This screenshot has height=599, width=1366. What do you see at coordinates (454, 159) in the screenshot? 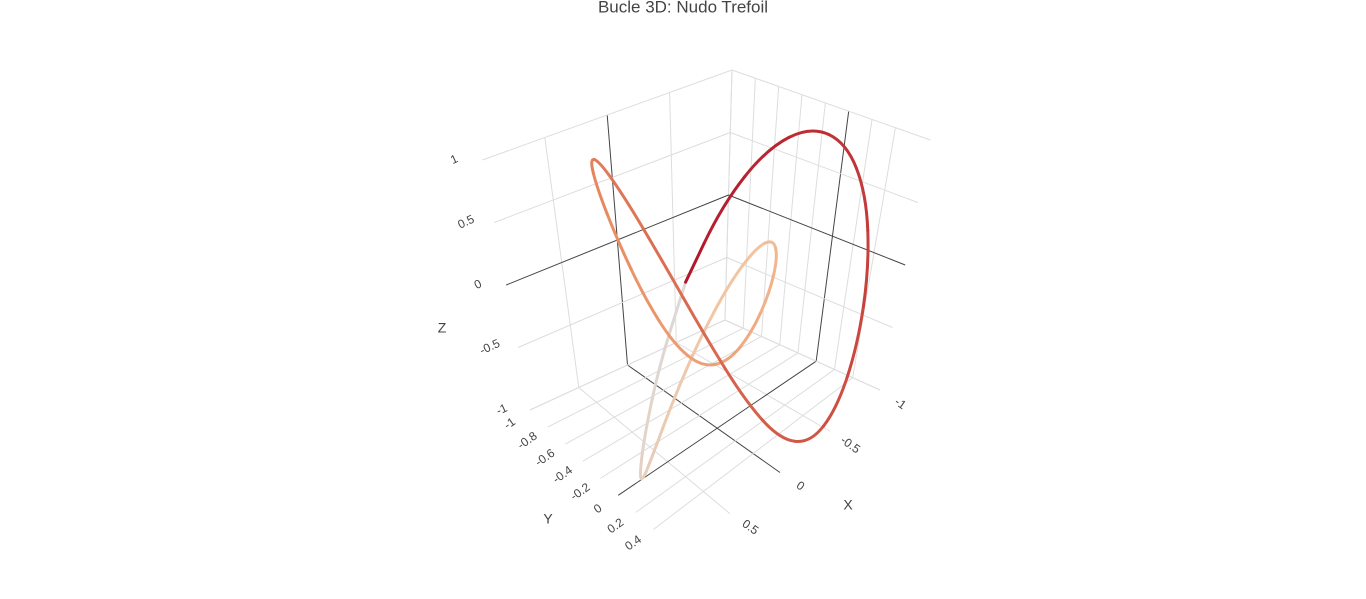
I see `z-tick-label: 1` at bounding box center [454, 159].